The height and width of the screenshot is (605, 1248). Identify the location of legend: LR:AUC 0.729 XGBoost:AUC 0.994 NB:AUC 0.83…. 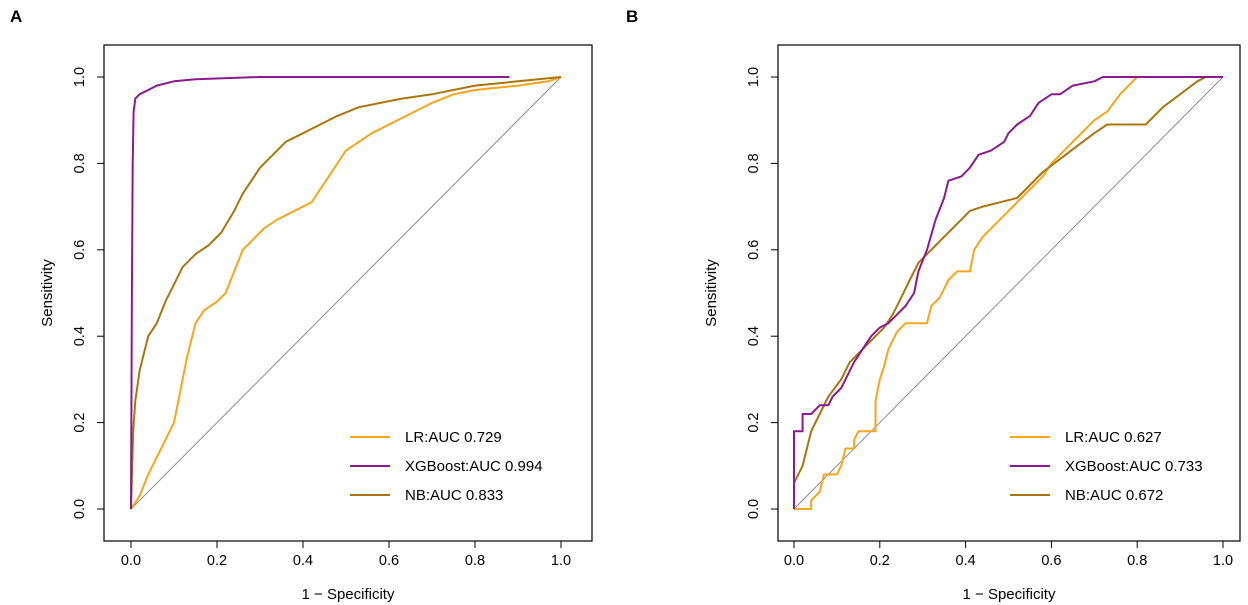
(446, 466).